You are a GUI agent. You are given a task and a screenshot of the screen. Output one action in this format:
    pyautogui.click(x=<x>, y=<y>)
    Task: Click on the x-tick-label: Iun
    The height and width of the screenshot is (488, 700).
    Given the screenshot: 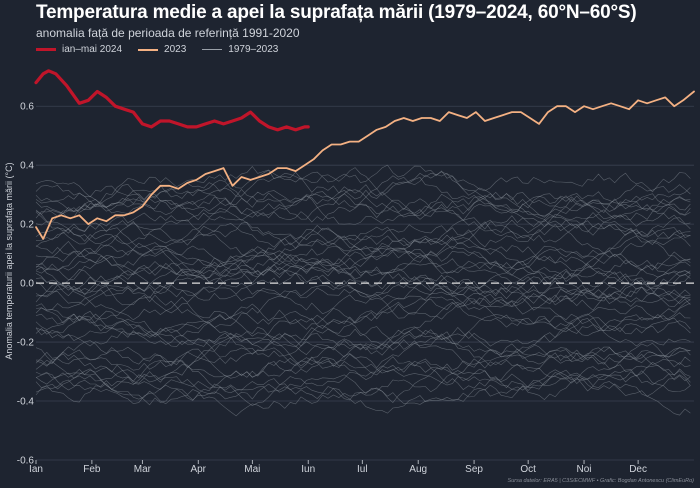 What is the action you would take?
    pyautogui.click(x=308, y=469)
    